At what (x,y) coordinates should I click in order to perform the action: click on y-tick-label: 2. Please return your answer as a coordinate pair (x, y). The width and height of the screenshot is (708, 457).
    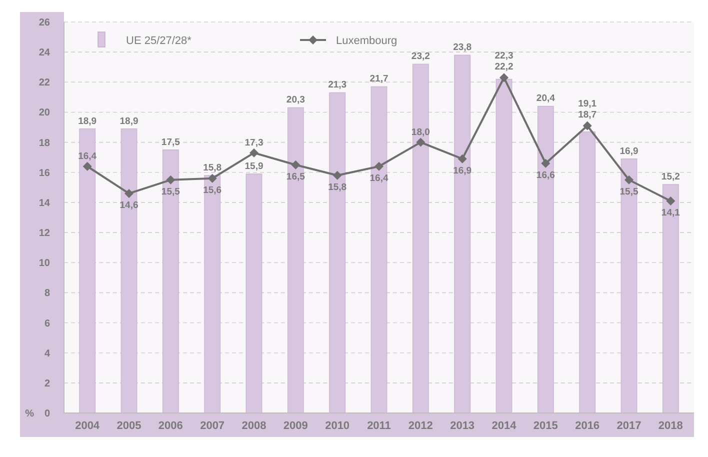
    Looking at the image, I should click on (47, 384).